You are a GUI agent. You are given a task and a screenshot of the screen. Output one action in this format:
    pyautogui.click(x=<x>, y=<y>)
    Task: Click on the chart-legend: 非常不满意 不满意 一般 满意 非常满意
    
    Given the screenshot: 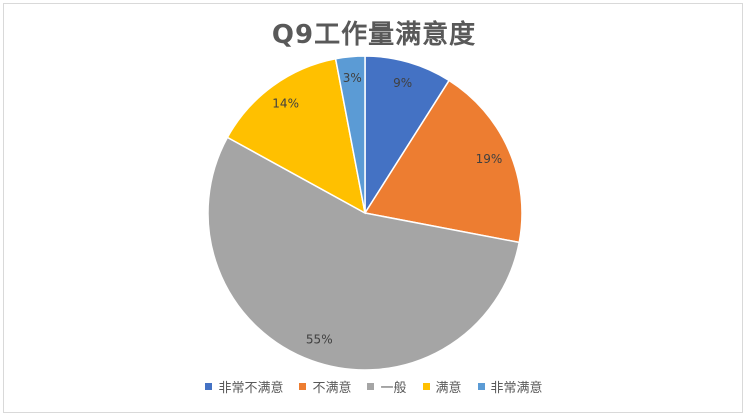 What is the action you would take?
    pyautogui.click(x=374, y=386)
    